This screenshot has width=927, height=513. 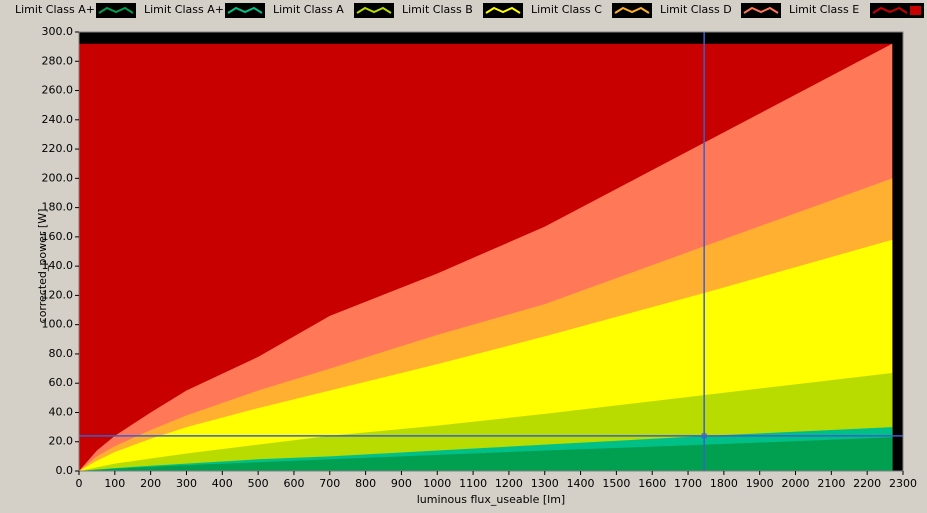 I want to click on y-tick-label: 280.0, so click(x=58, y=60).